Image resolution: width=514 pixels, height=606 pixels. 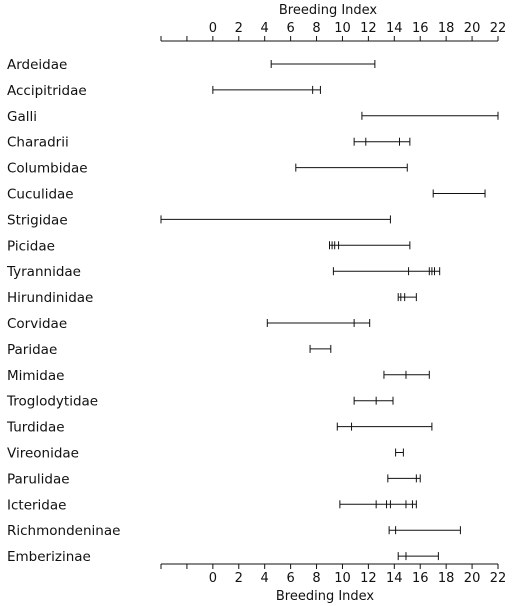 What do you see at coordinates (253, 117) in the screenshot?
I see `family-row: Galli` at bounding box center [253, 117].